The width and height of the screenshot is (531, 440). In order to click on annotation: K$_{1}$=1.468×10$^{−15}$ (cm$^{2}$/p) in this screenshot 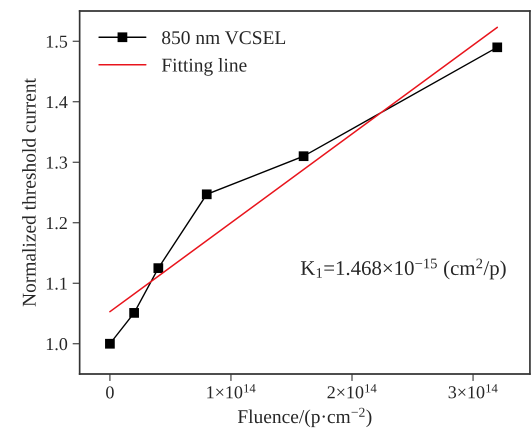, I will do `click(403, 269)`.